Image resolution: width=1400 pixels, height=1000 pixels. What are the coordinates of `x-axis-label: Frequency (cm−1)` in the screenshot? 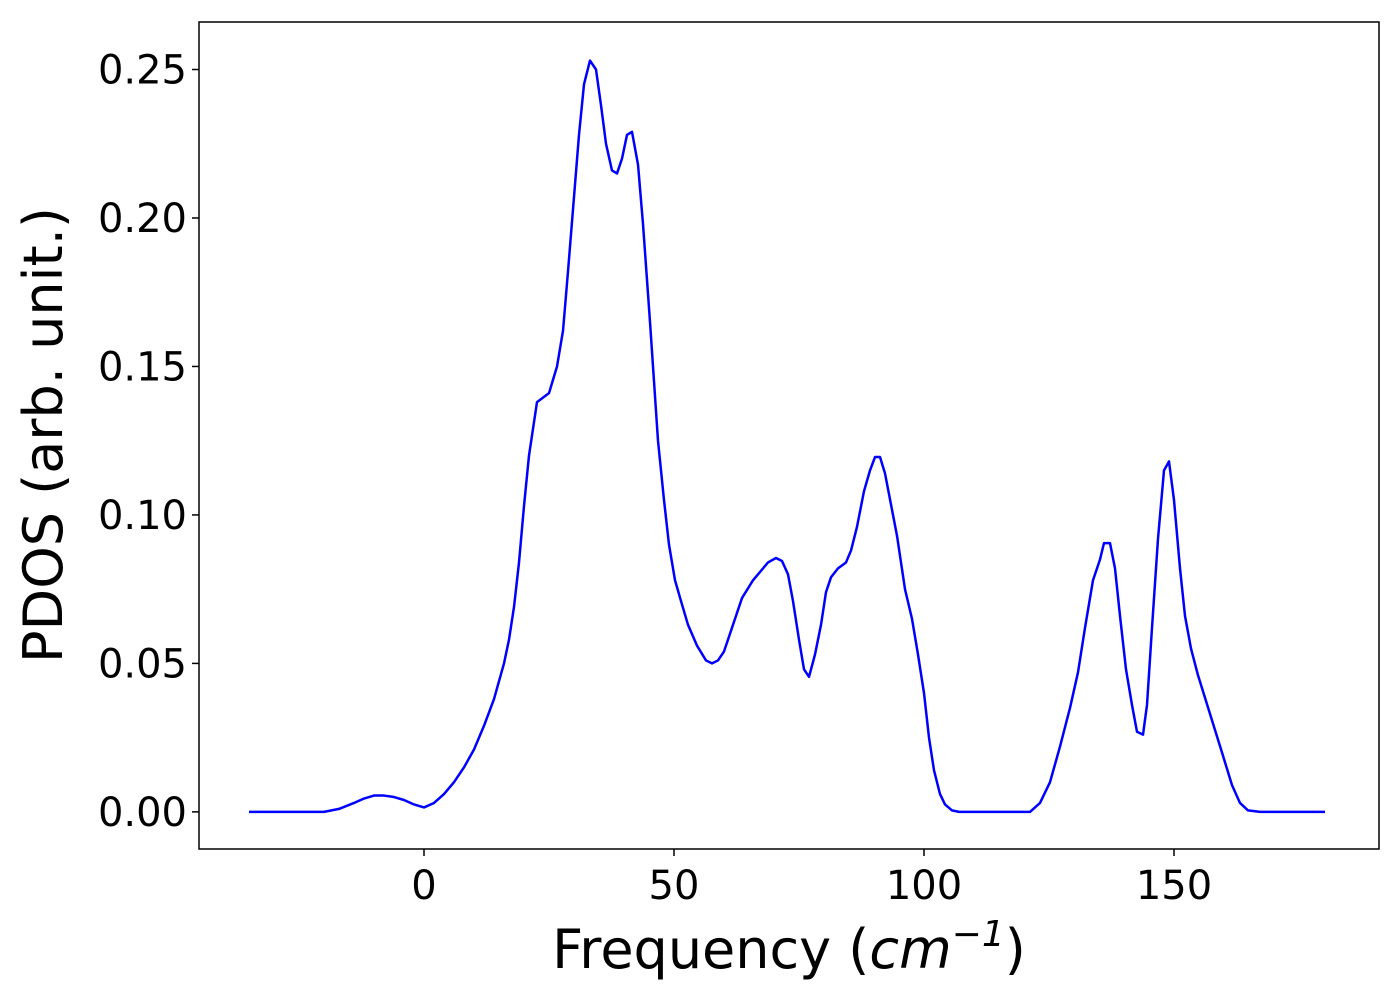 It's located at (789, 947).